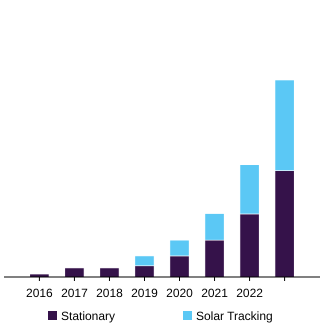 The image size is (324, 332). I want to click on x-tick-label: 2017, so click(74, 293).